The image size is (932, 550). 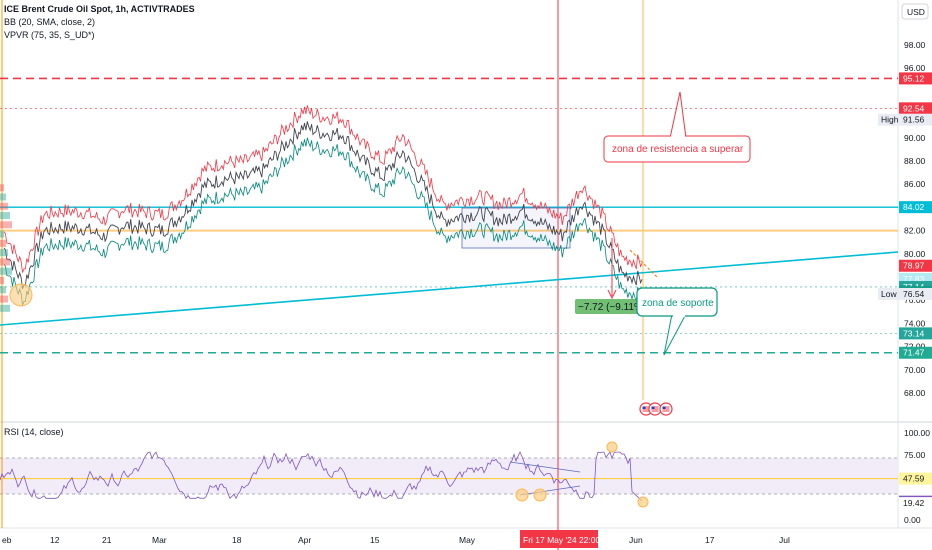 I want to click on price-tick-label: 80.00, so click(x=915, y=254).